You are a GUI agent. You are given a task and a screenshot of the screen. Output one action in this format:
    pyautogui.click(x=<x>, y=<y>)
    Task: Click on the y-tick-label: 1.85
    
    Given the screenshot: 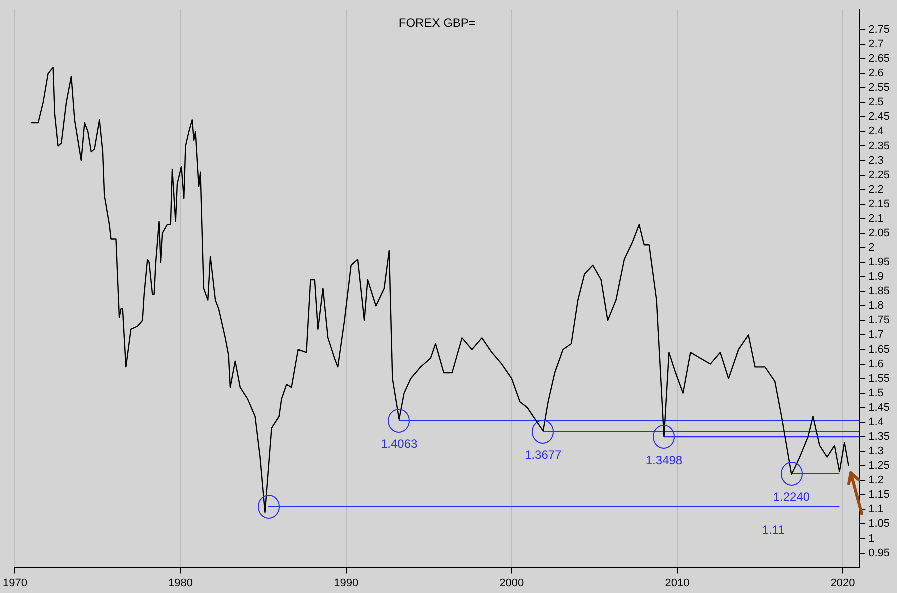 What is the action you would take?
    pyautogui.click(x=879, y=292)
    